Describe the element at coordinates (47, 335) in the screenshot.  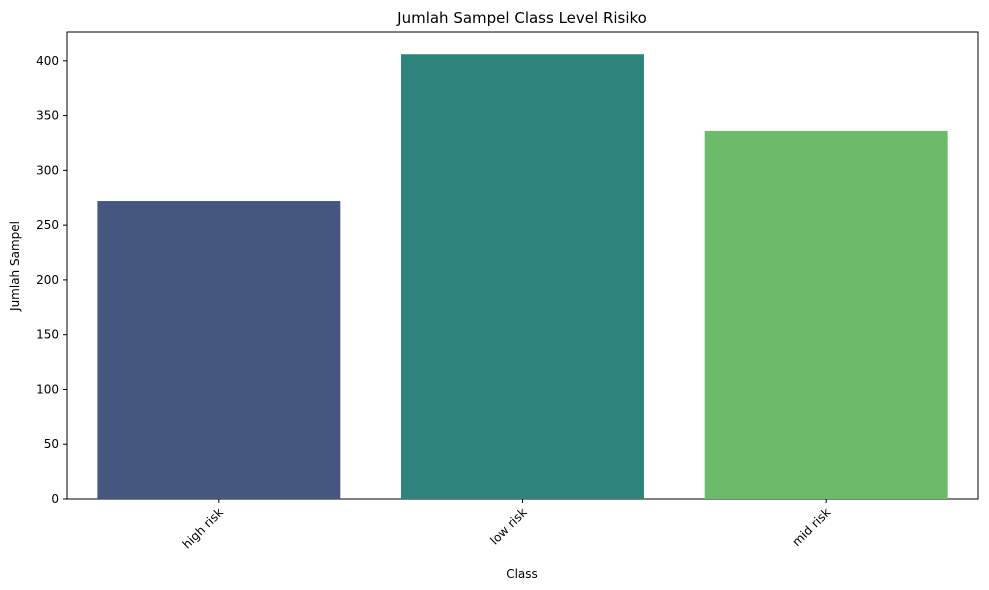
I see `y-tick-label: 150` at that location.